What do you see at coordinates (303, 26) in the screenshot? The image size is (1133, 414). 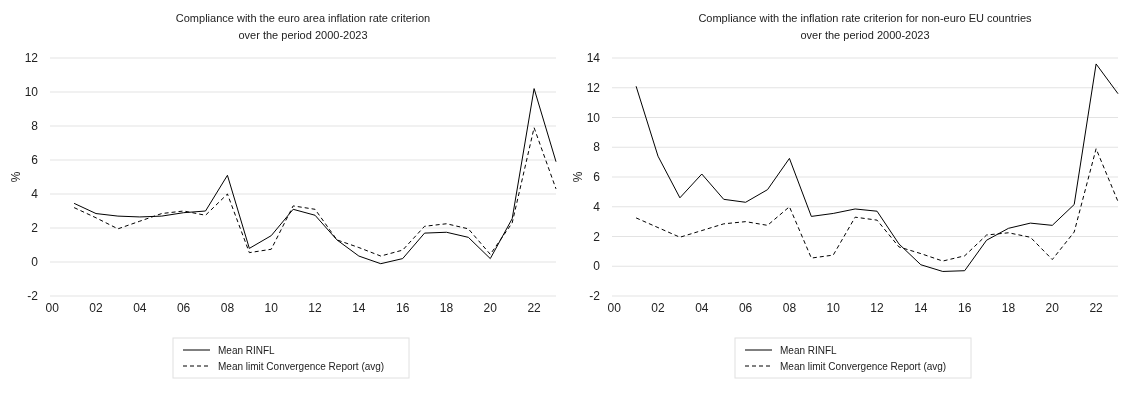 I see `chart-title: Compliance with the euro area inflation rate criterion over the period 2000-2023` at bounding box center [303, 26].